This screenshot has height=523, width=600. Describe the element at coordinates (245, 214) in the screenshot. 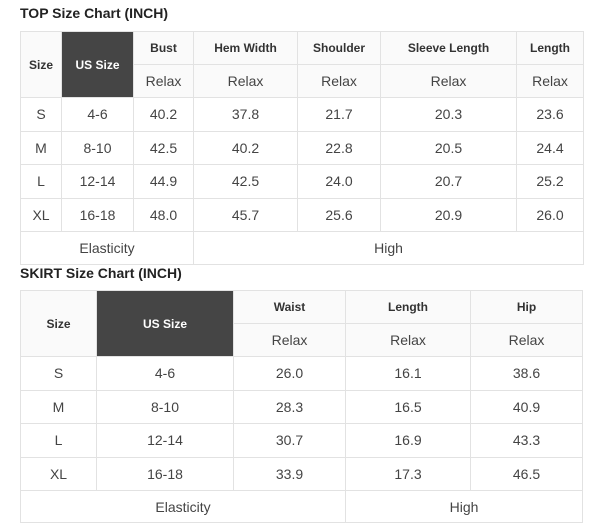

I see `table-cell: 45.7` at that location.